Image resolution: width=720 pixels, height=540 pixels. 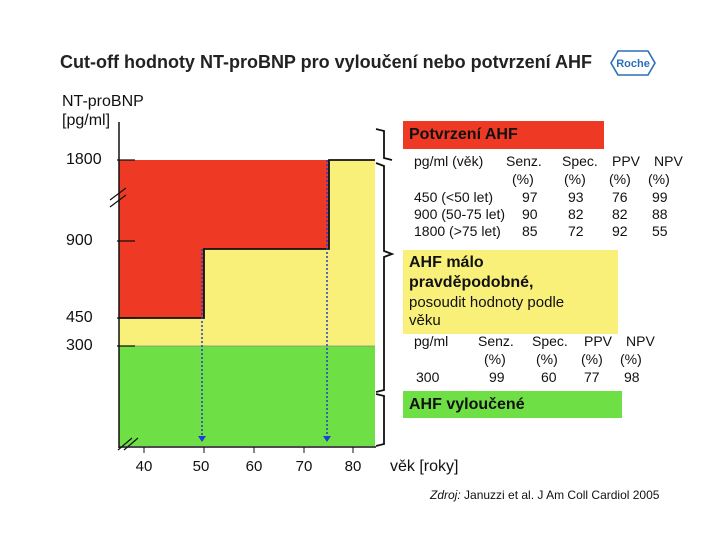 What do you see at coordinates (524, 161) in the screenshot?
I see `confirm-header-sens: Senz.` at bounding box center [524, 161].